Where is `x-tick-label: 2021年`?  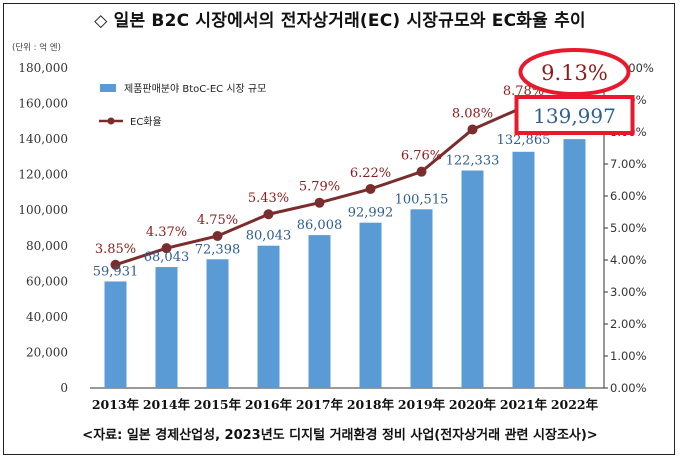
x-tick-label: 2021年 is located at coordinates (524, 404).